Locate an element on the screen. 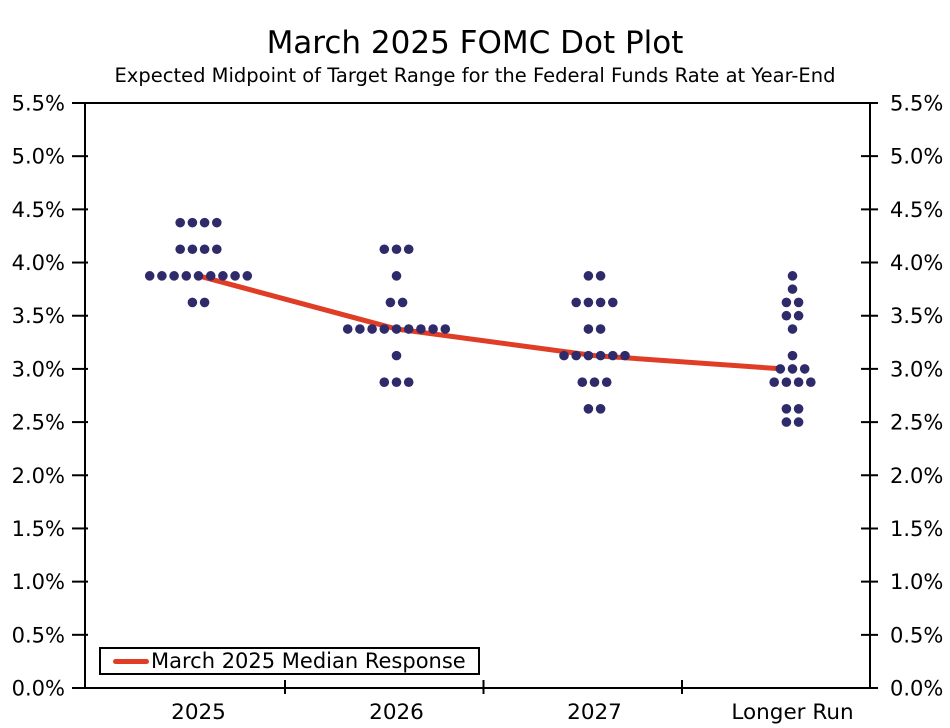 Image resolution: width=950 pixels, height=728 pixels. y-tick-label-left: 0.5% is located at coordinates (38, 635).